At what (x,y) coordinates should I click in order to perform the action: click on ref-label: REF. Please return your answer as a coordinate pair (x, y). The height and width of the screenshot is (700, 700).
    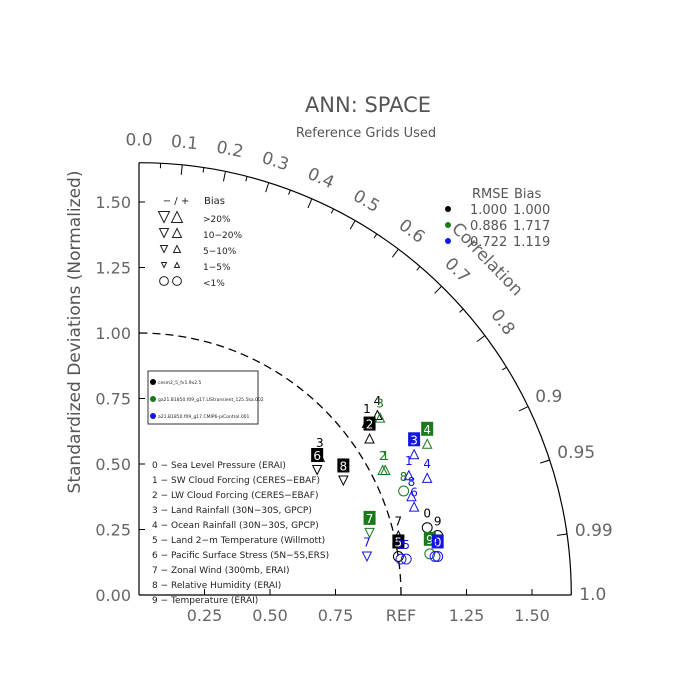
    Looking at the image, I should click on (401, 615).